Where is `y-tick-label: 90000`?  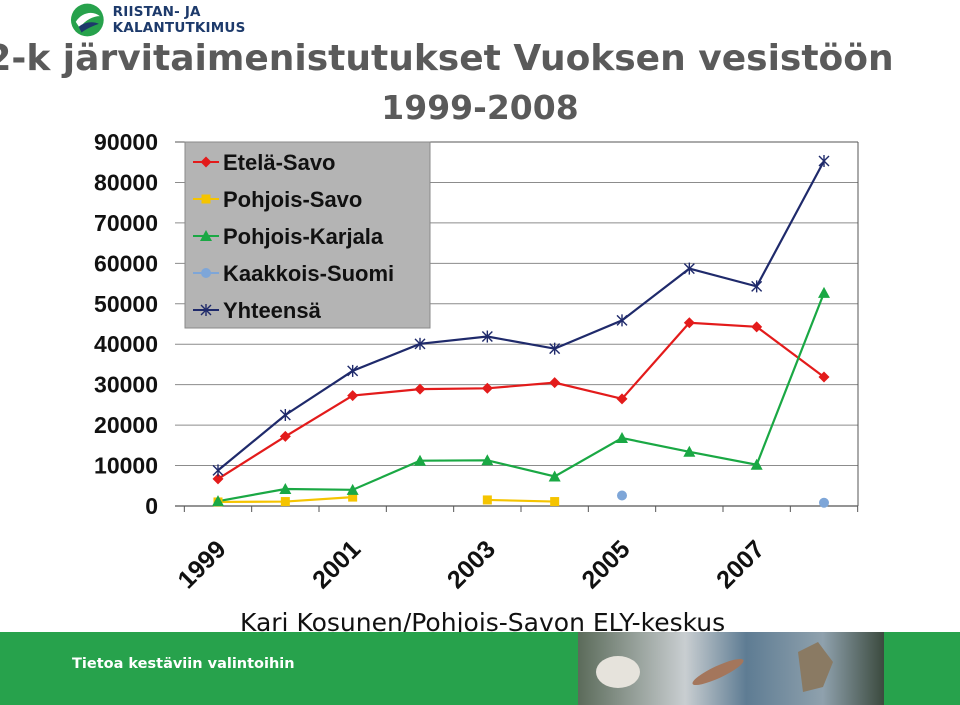
y-tick-label: 90000 is located at coordinates (126, 142).